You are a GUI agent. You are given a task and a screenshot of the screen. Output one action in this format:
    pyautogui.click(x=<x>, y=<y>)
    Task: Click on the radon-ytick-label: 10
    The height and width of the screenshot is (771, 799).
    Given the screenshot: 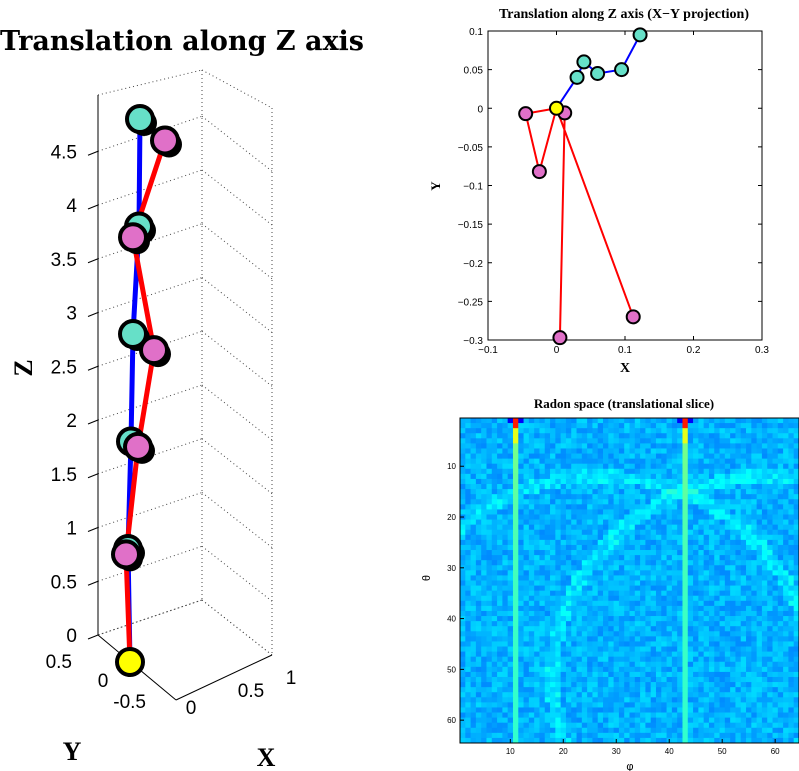 What is the action you would take?
    pyautogui.click(x=451, y=466)
    